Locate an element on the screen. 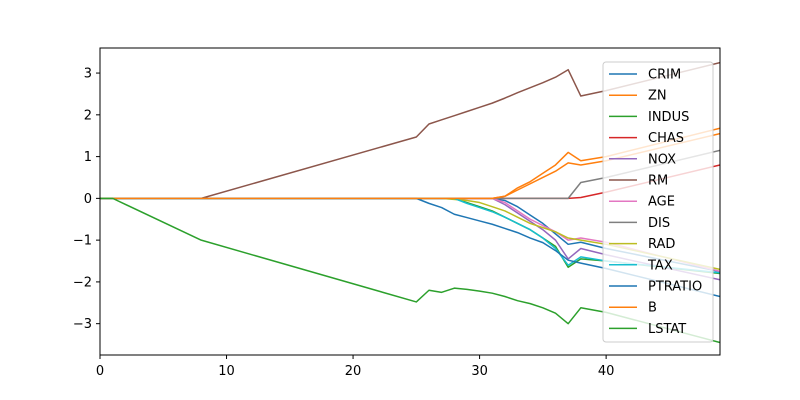 This screenshot has width=800, height=400. y-tick-label: 0 is located at coordinates (88, 199).